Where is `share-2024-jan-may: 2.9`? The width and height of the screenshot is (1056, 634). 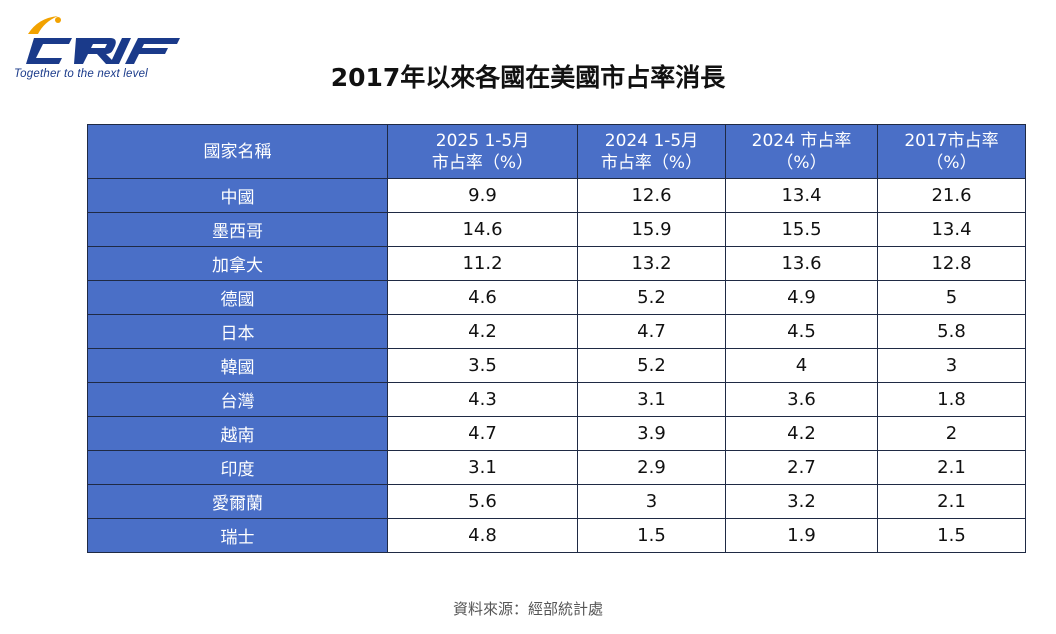
share-2024-jan-may: 2.9 is located at coordinates (651, 467).